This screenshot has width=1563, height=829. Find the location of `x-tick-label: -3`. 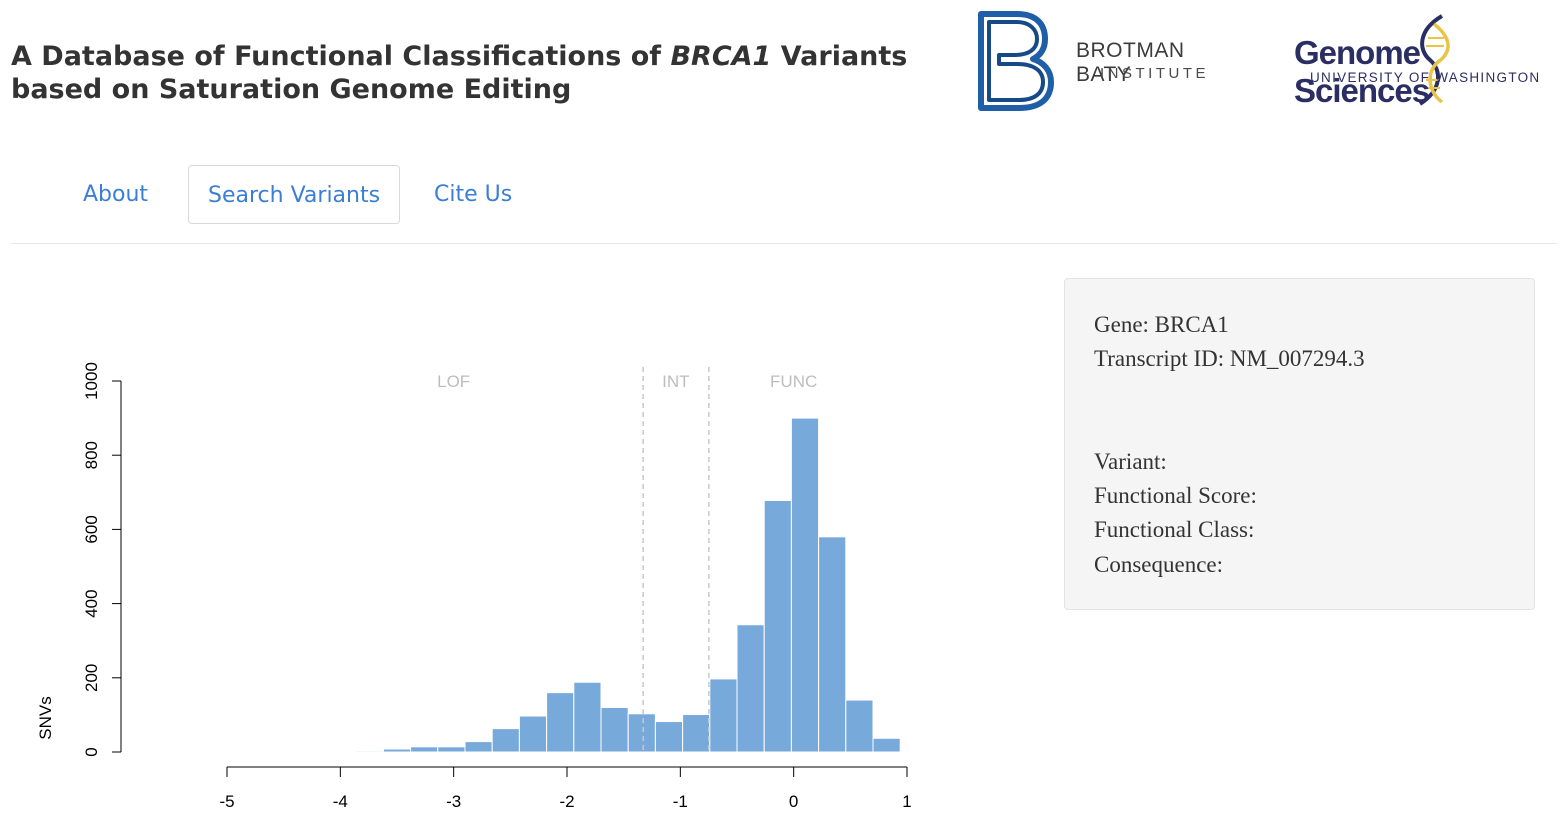

x-tick-label: -3 is located at coordinates (453, 801).